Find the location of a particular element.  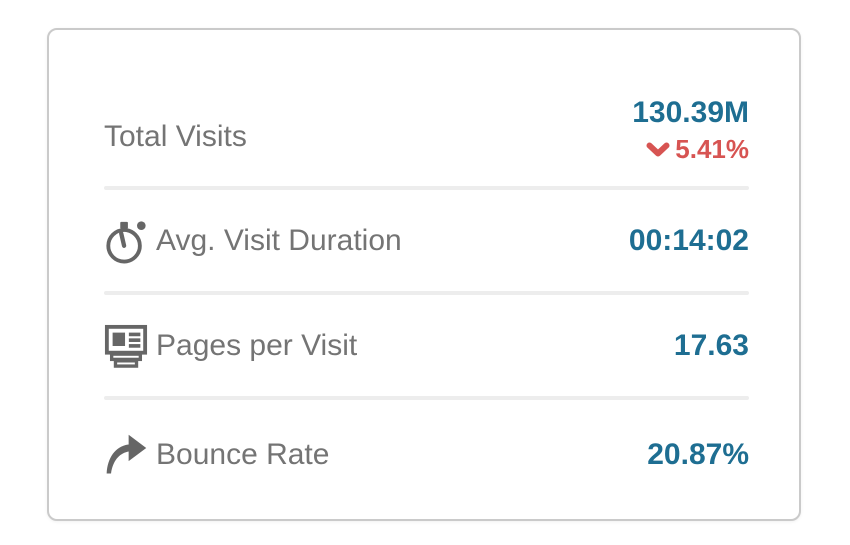

pages-icon is located at coordinates (126, 346).